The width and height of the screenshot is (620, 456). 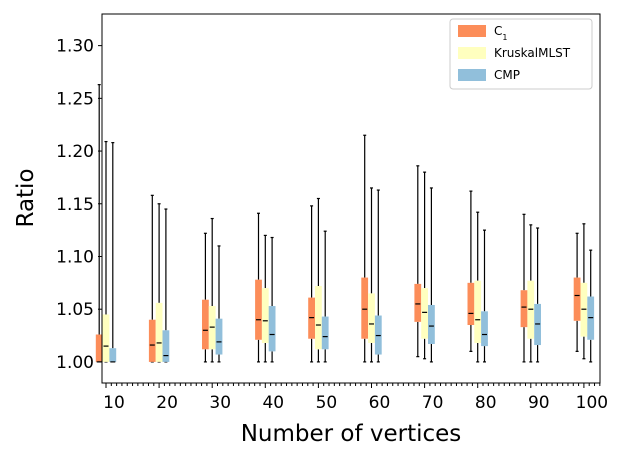 What do you see at coordinates (351, 434) in the screenshot?
I see `x-axis-title: Number of vertices` at bounding box center [351, 434].